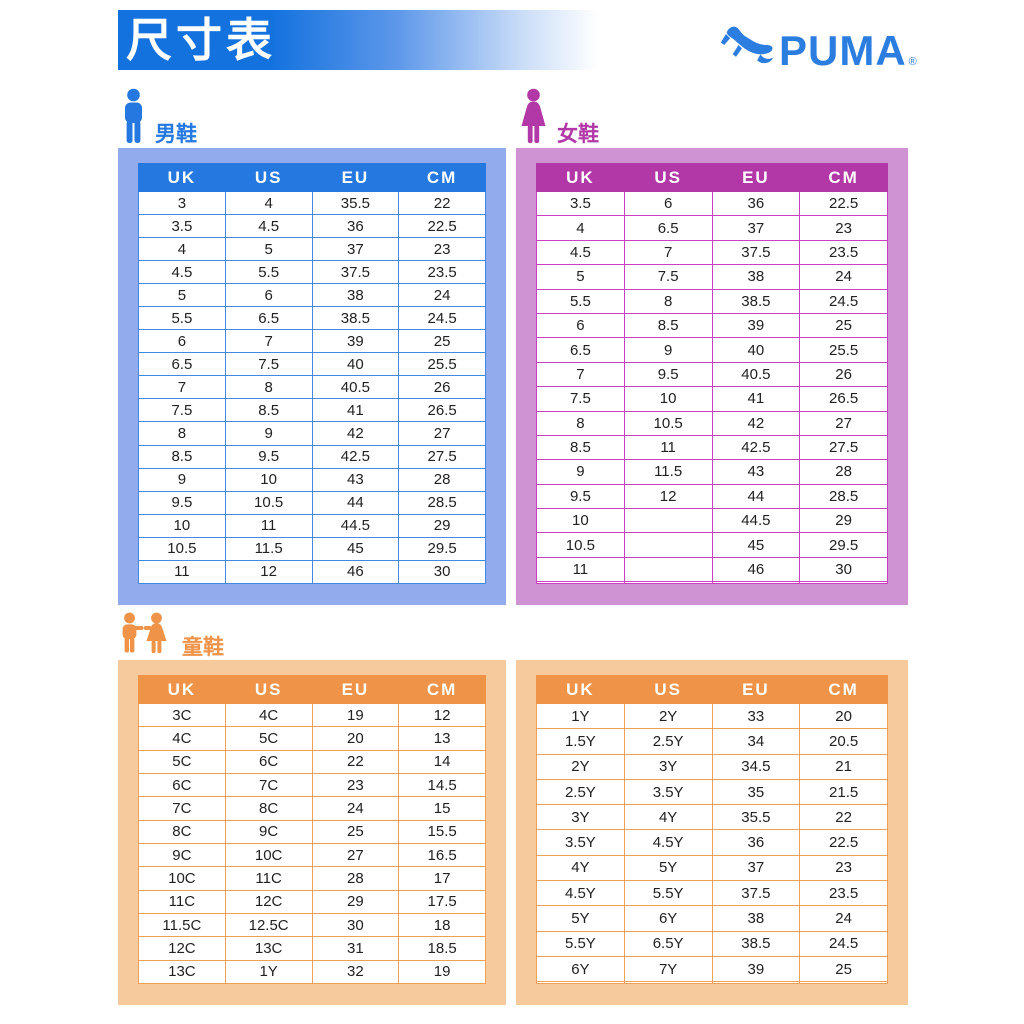  Describe the element at coordinates (580, 716) in the screenshot. I see `size-cell: 1Y` at that location.